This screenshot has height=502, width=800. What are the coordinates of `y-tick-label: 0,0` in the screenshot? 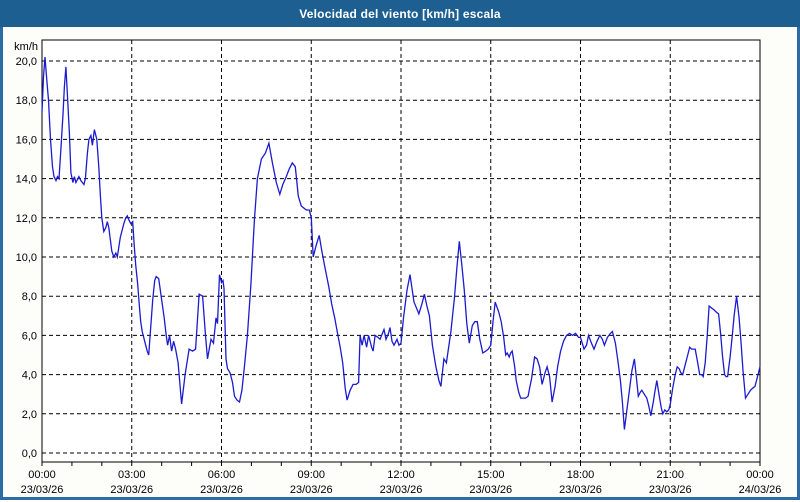 It's located at (29, 454).